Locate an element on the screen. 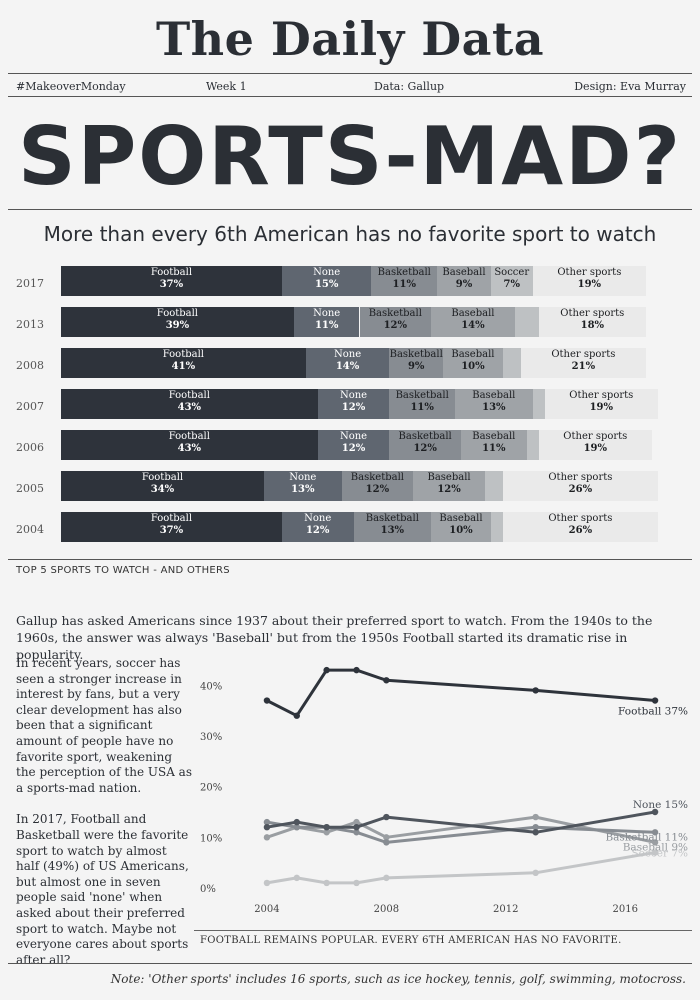  headline: SPORTS-MAD? is located at coordinates (350, 156).